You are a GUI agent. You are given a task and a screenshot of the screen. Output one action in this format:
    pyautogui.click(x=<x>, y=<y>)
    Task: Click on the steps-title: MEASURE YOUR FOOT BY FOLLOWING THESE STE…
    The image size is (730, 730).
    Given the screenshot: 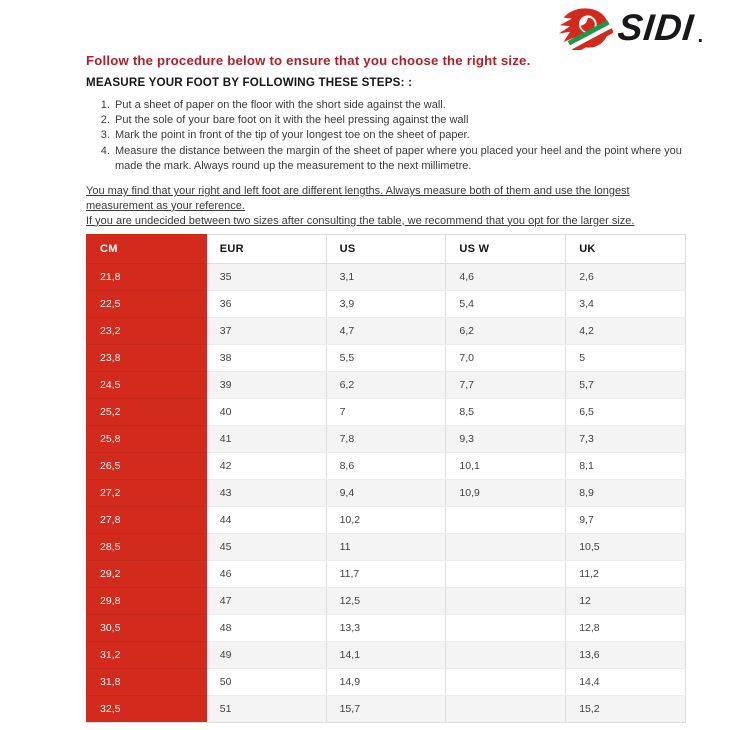 What is the action you would take?
    pyautogui.click(x=249, y=82)
    